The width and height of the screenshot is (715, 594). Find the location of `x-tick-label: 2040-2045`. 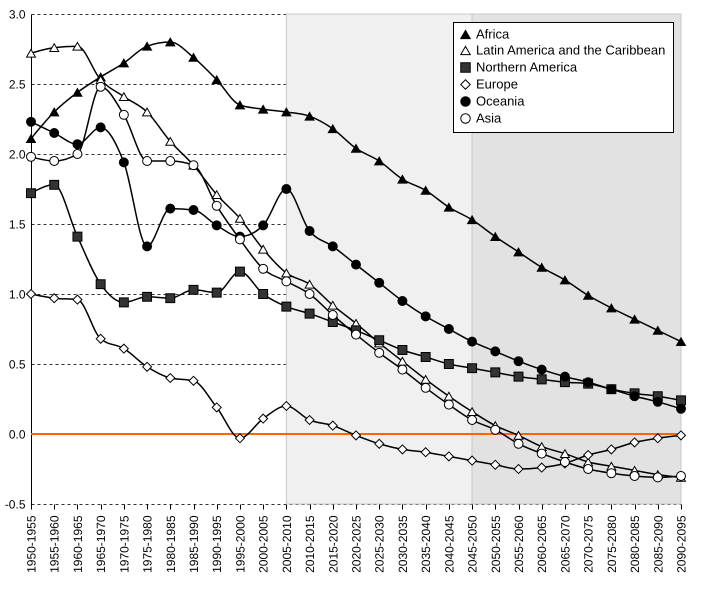

x-tick-label: 2040-2045 is located at coordinates (449, 544).